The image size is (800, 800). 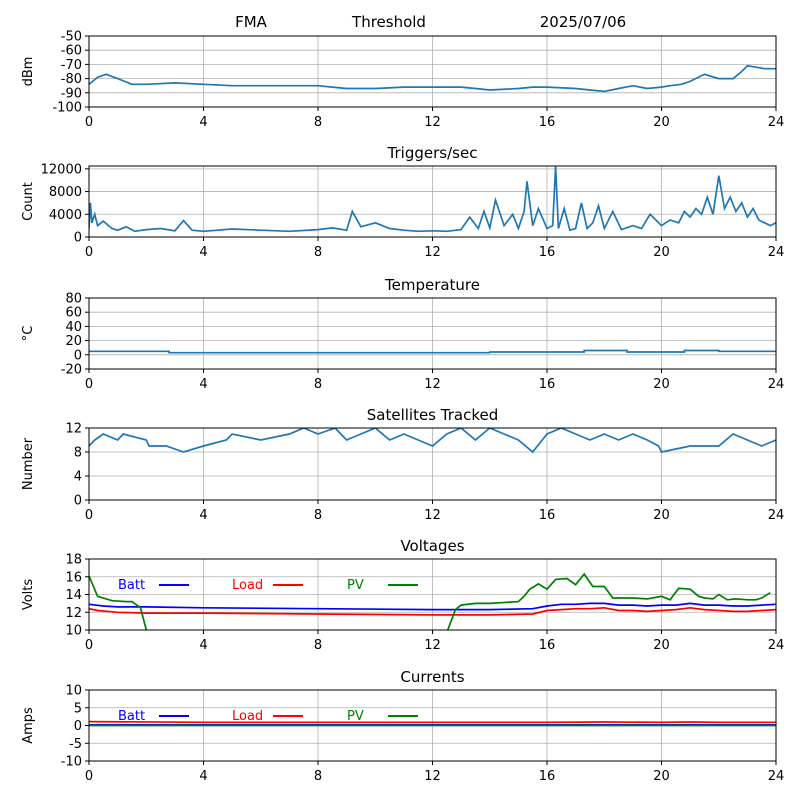 What do you see at coordinates (71, 370) in the screenshot?
I see `y-tick-label: -20` at bounding box center [71, 370].